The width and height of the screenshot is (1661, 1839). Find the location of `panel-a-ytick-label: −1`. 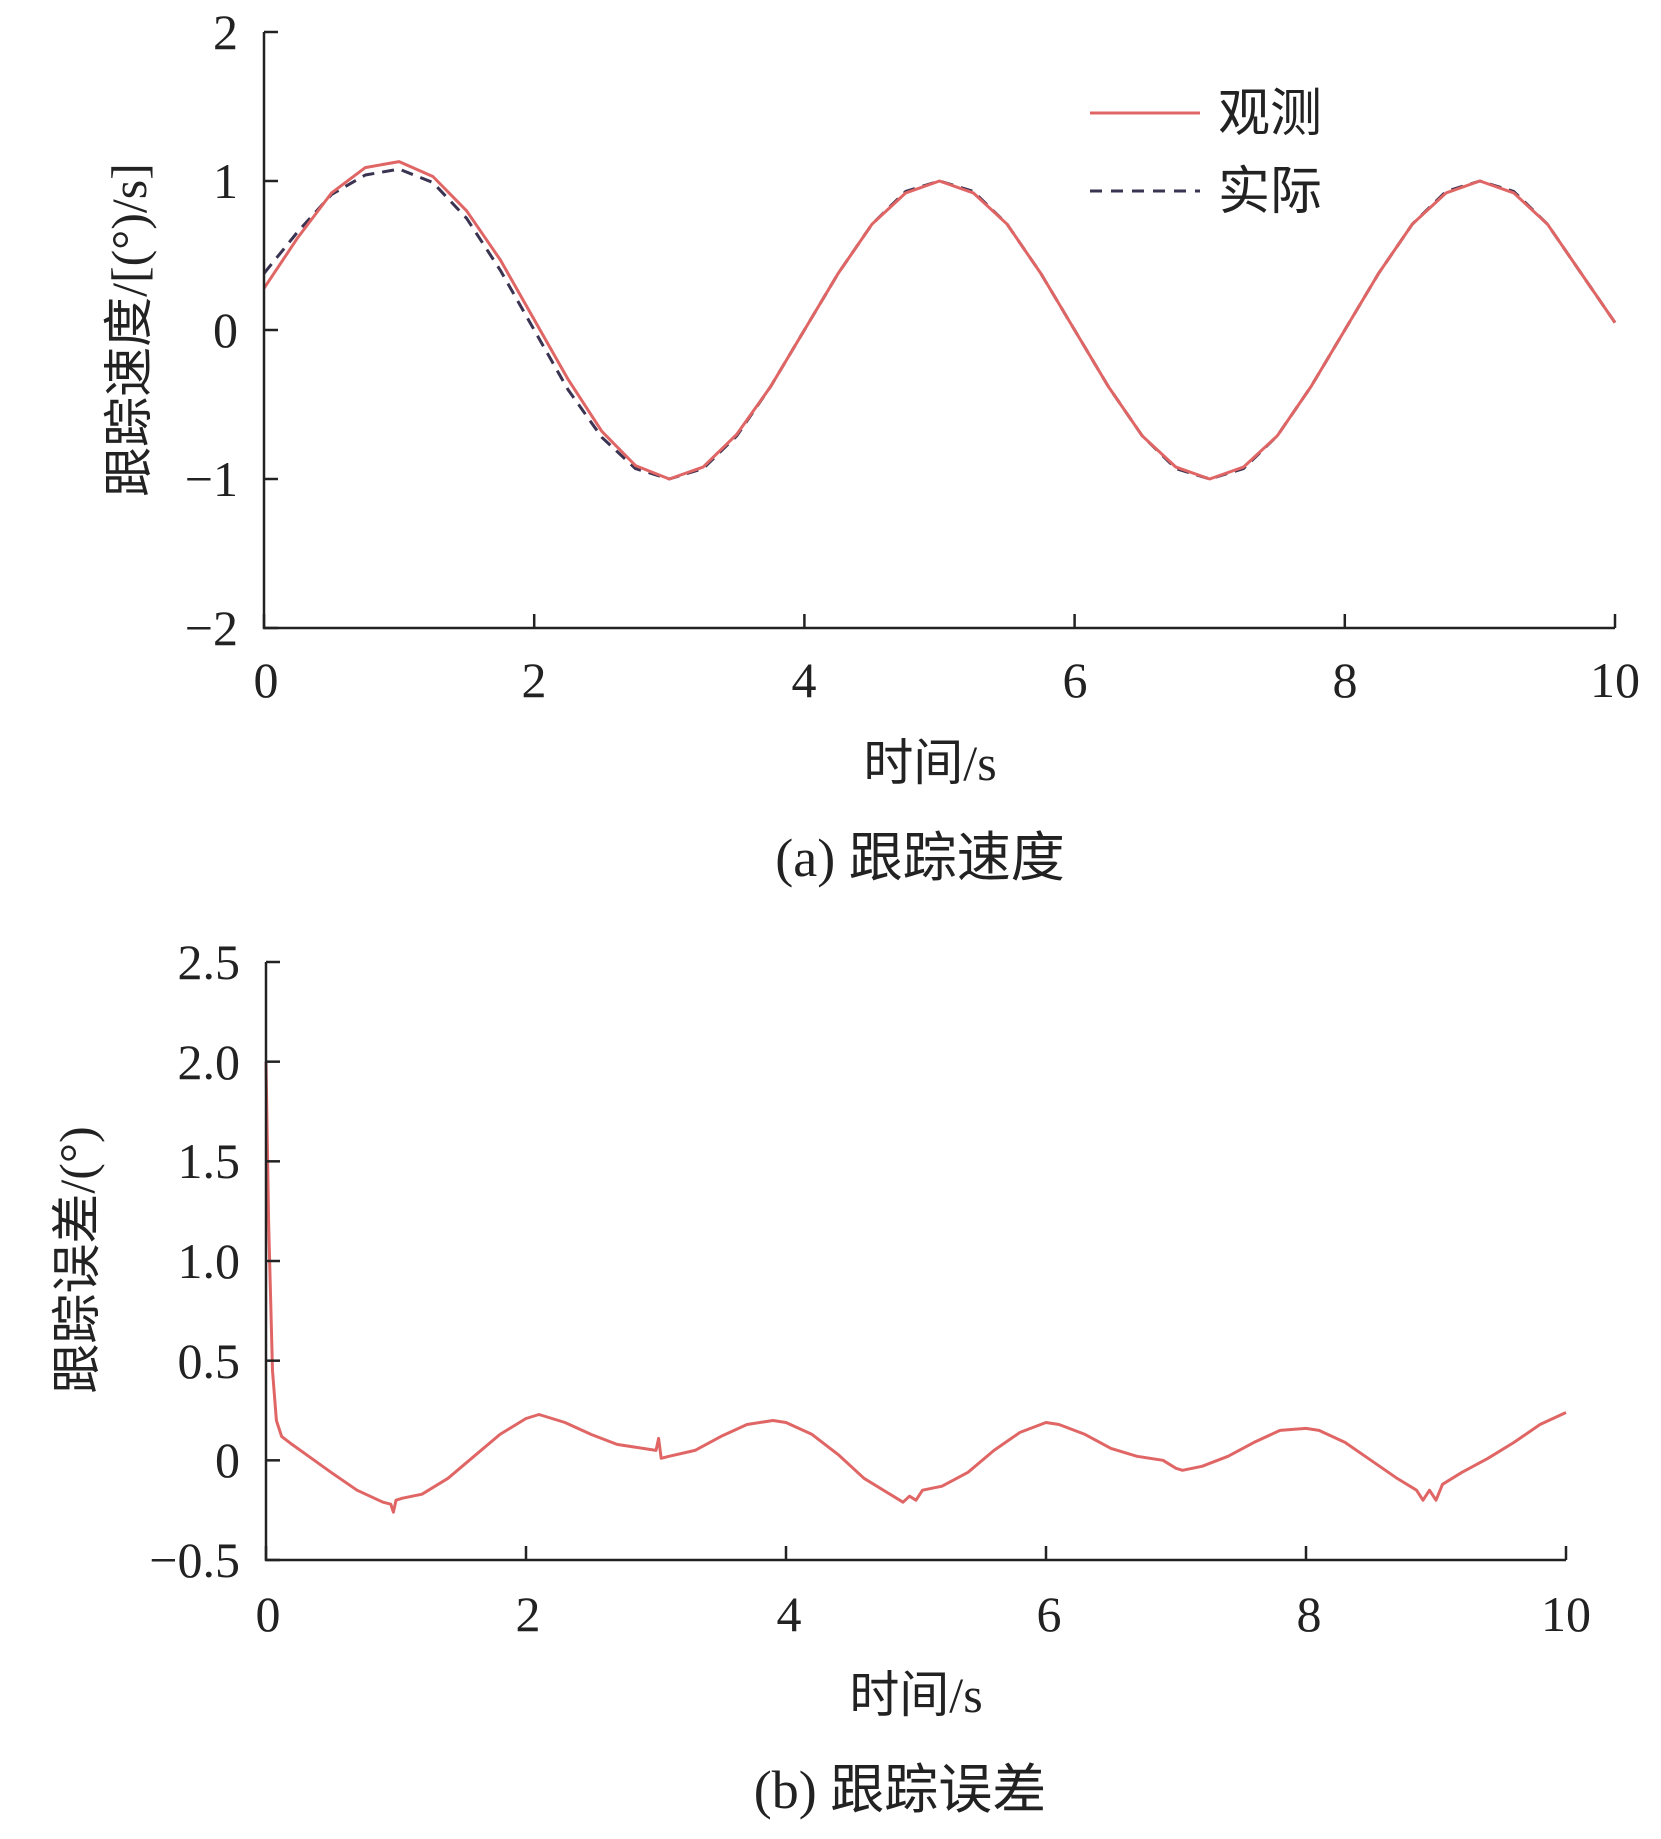

panel-a-ytick-label: −1 is located at coordinates (211, 479).